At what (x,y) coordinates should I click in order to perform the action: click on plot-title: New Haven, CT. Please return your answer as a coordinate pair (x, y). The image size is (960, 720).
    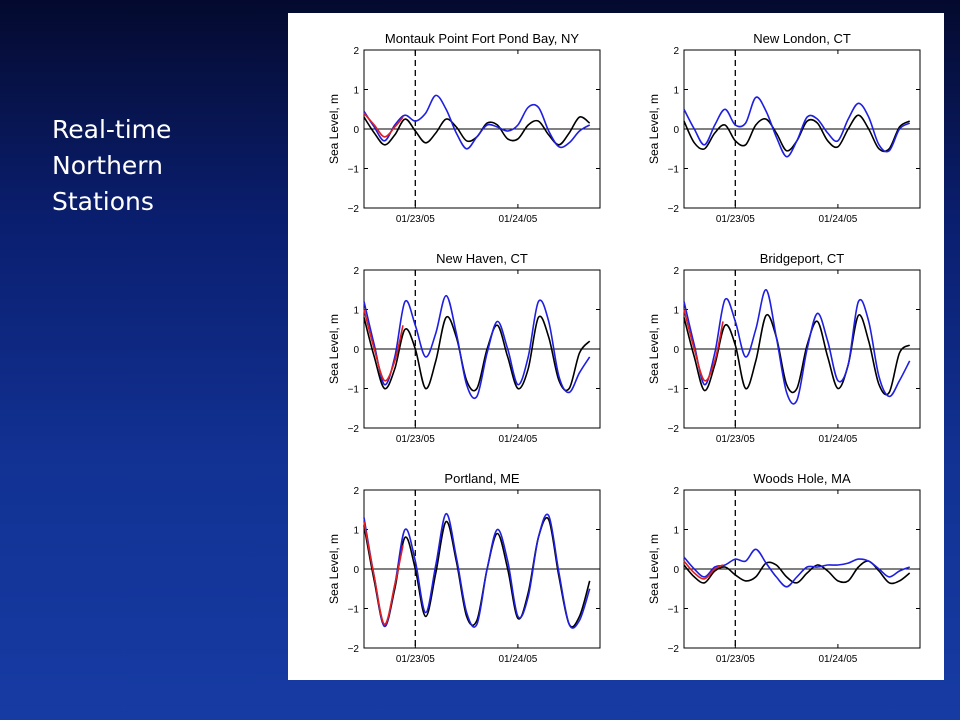
    Looking at the image, I should click on (482, 258).